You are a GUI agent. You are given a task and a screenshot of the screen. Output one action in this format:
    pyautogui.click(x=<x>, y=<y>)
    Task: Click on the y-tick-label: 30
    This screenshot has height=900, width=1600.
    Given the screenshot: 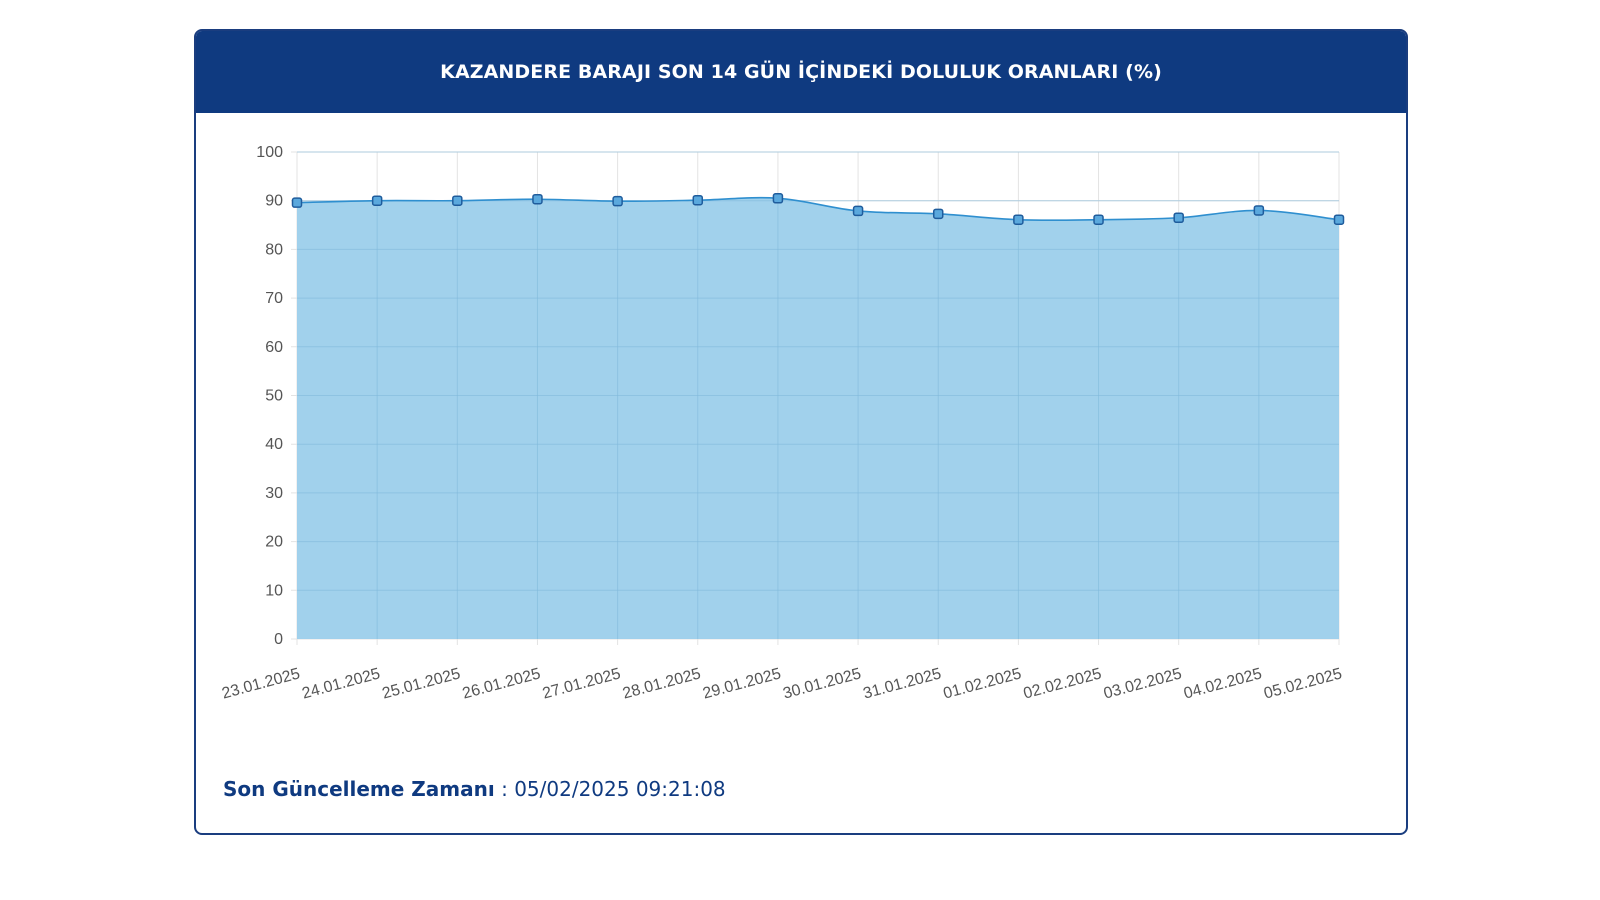 What is the action you would take?
    pyautogui.click(x=274, y=493)
    